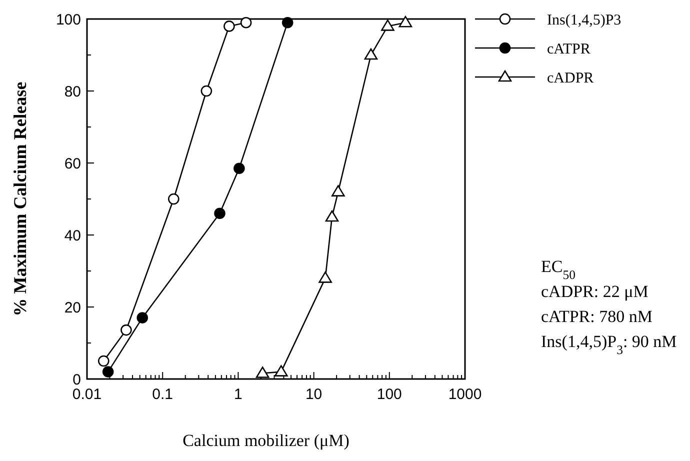 This screenshot has height=461, width=690. Describe the element at coordinates (87, 394) in the screenshot. I see `x-tick-label: 0.01` at that location.